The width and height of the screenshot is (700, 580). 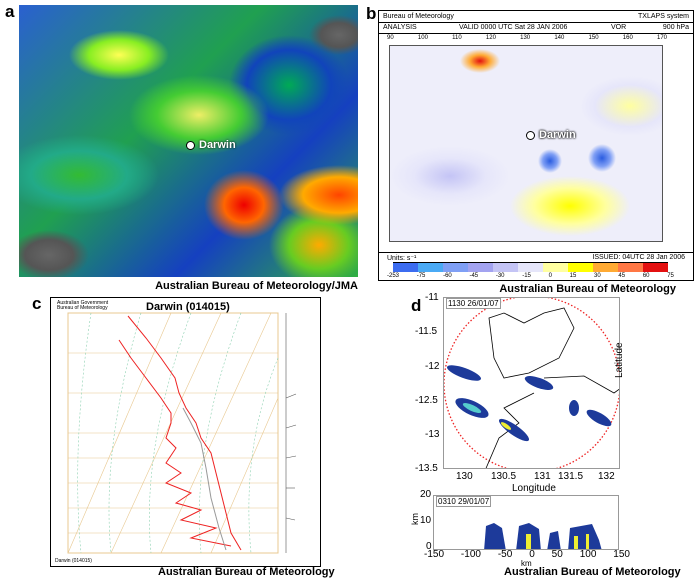 What do you see at coordinates (621, 554) in the screenshot?
I see `x-tick: 150` at bounding box center [621, 554].